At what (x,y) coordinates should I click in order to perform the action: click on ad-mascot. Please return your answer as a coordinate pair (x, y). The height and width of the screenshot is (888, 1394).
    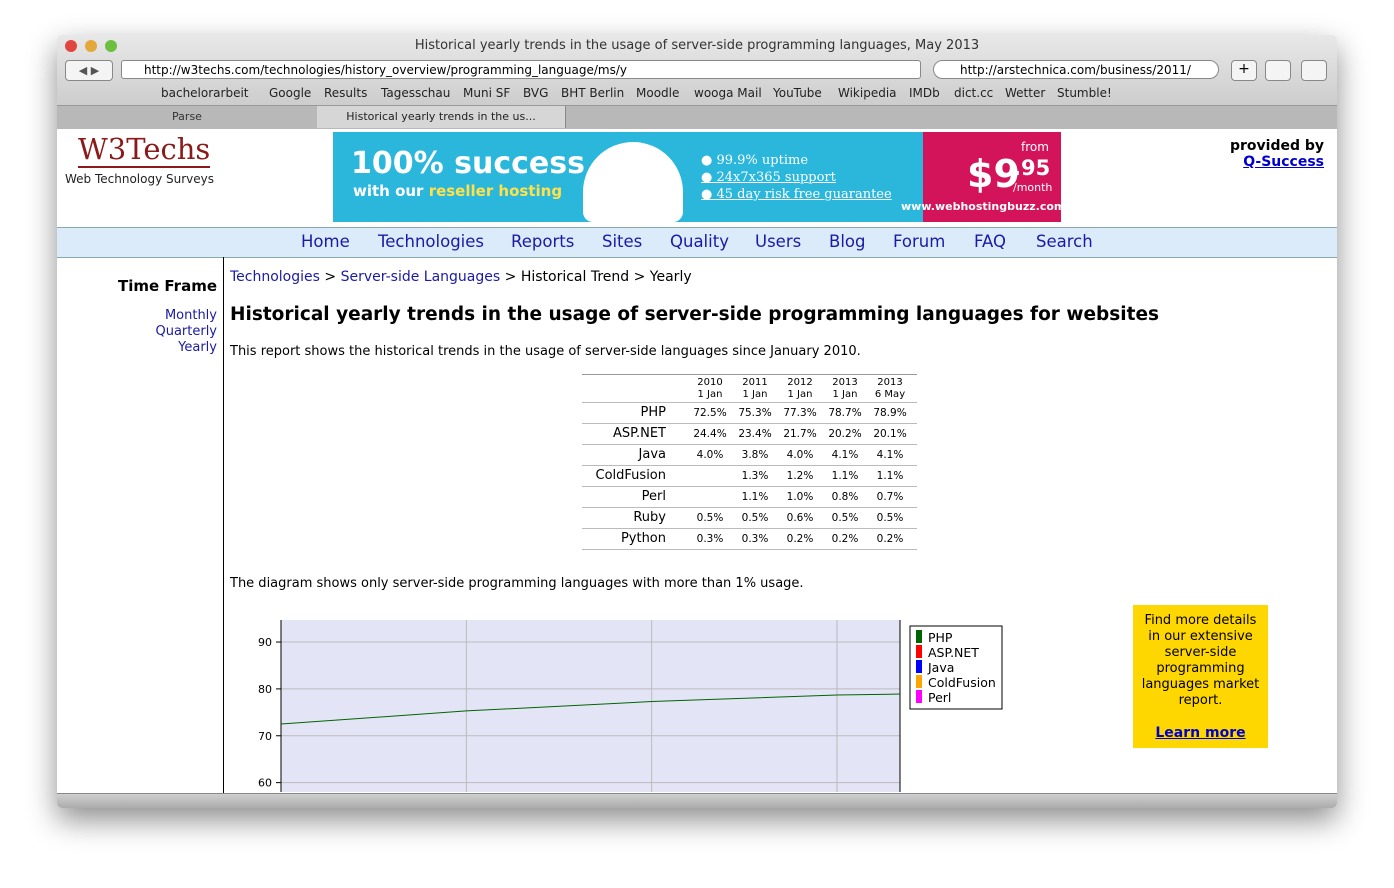
    Looking at the image, I should click on (633, 182).